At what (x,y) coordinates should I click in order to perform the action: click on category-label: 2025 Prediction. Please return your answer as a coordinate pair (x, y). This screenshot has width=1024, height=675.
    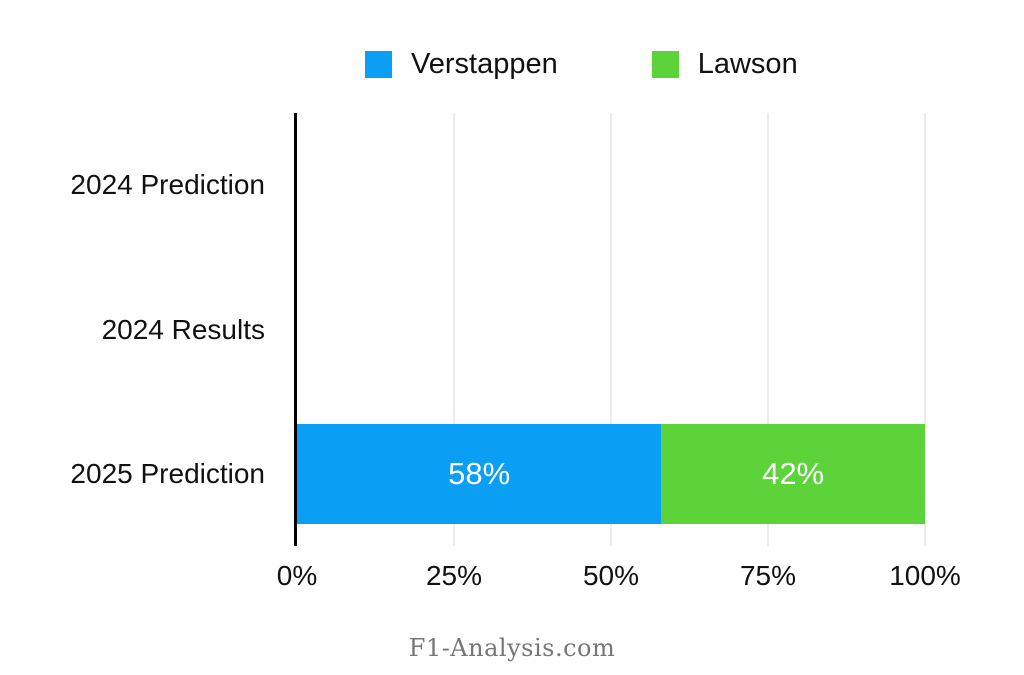
    Looking at the image, I should click on (167, 473).